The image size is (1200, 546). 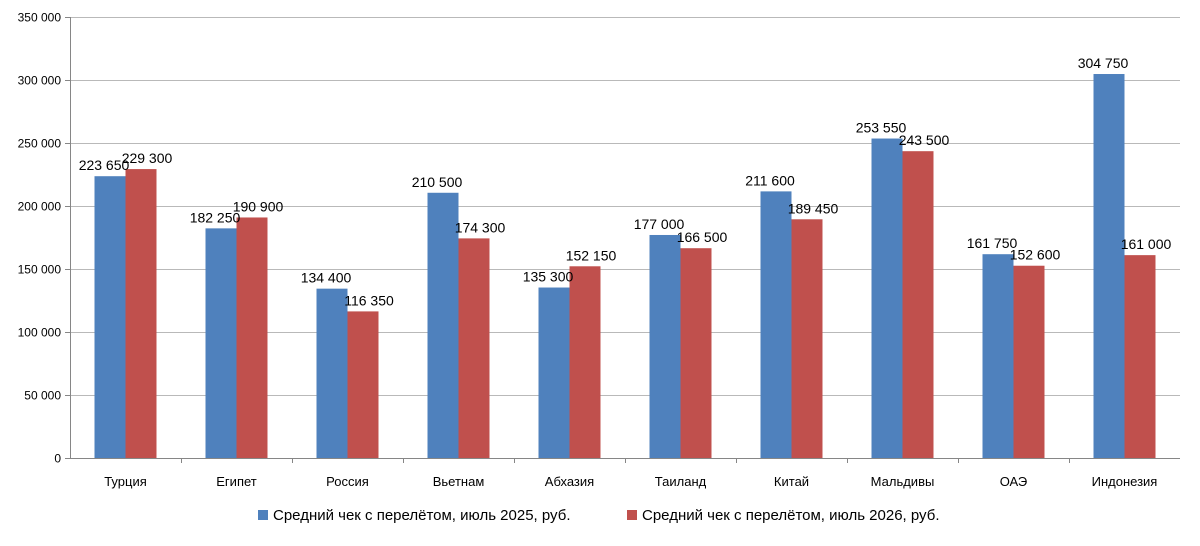 I want to click on y-tick-label: 50 000, so click(x=42, y=396).